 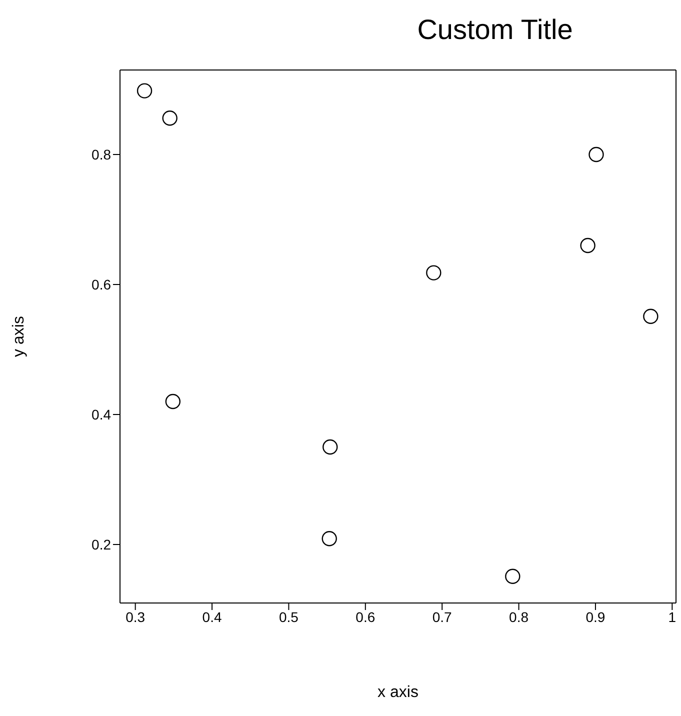 I want to click on y-tick-label: 0.8, so click(x=102, y=154).